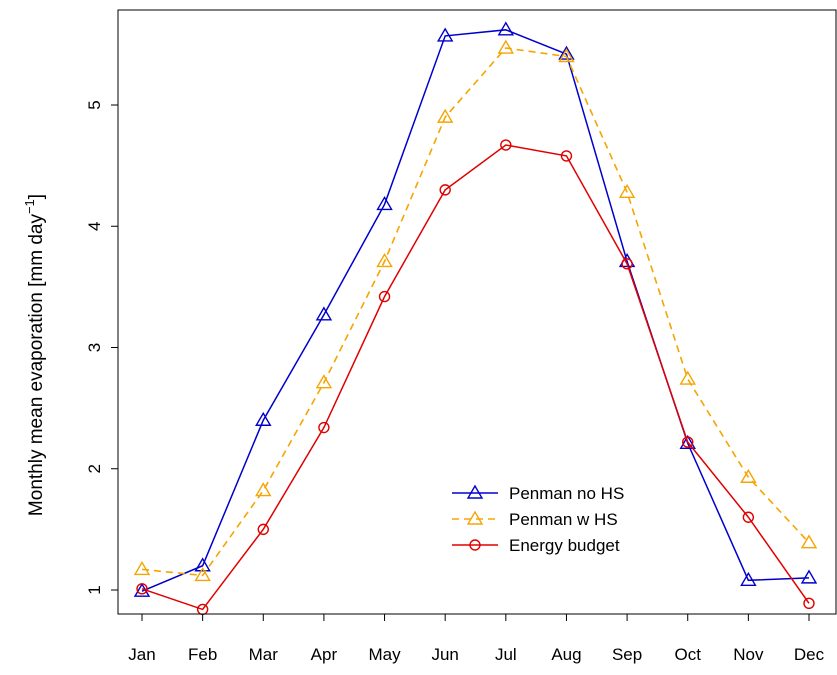  What do you see at coordinates (94, 226) in the screenshot?
I see `y-tick-label: 4` at bounding box center [94, 226].